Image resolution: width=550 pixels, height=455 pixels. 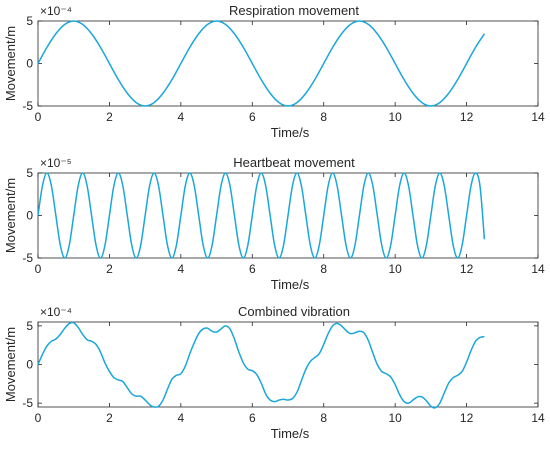 I want to click on respiration-xtick-label: 6, so click(x=252, y=117).